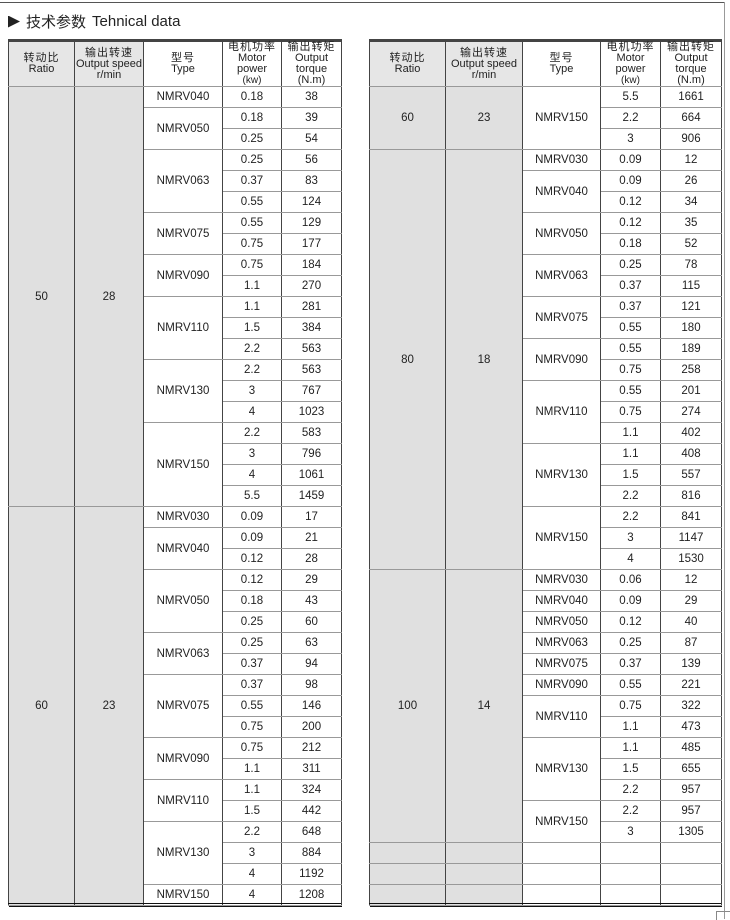 This screenshot has height=920, width=730. Describe the element at coordinates (691, 286) in the screenshot. I see `torque-cell: 115` at that location.